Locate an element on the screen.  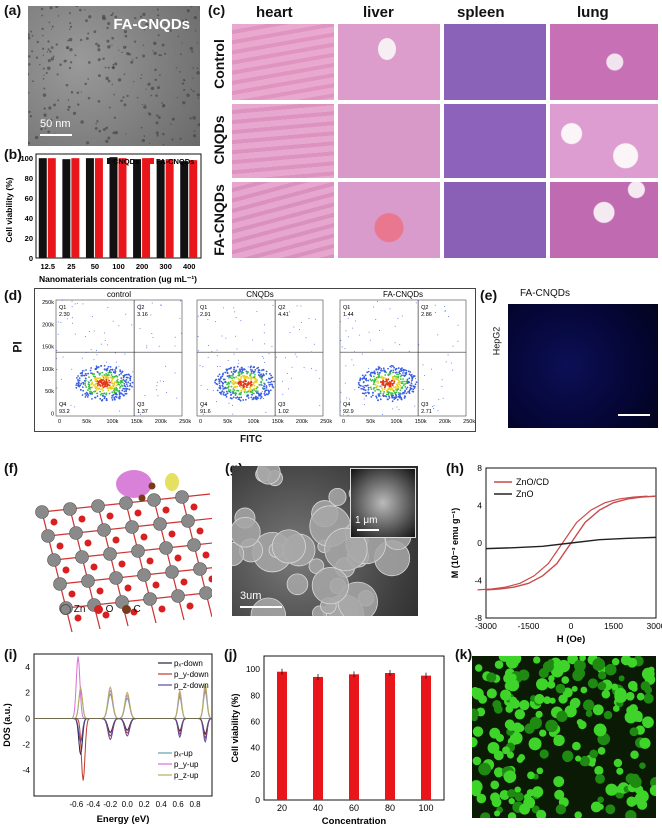
chart-j-xtick: 60 is located at coordinates (354, 808).